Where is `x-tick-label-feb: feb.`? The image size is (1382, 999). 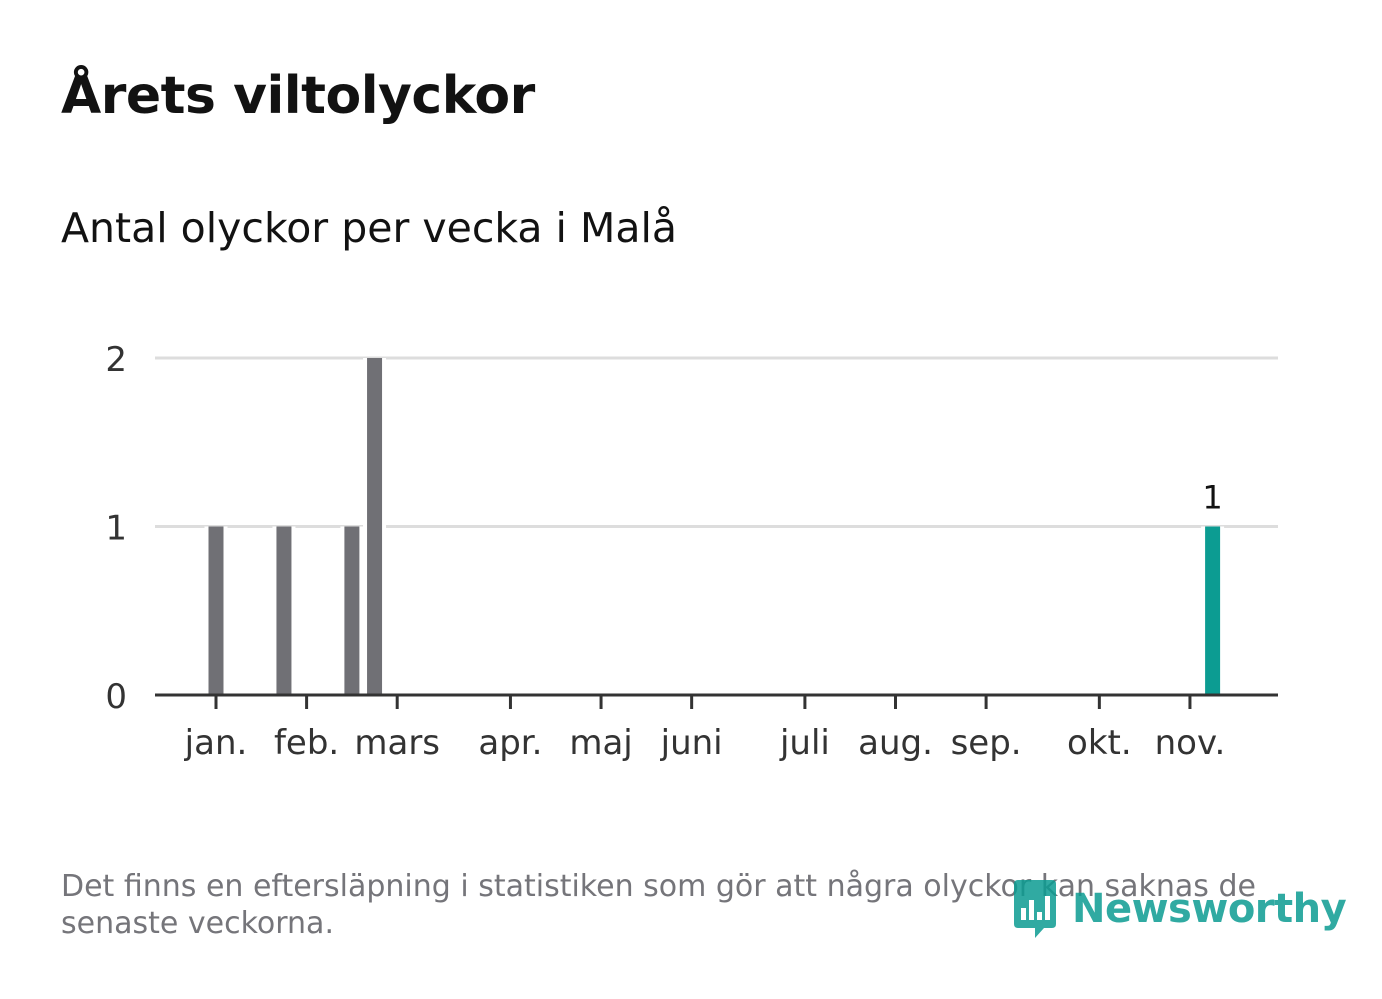
x-tick-label-feb: feb. is located at coordinates (306, 743).